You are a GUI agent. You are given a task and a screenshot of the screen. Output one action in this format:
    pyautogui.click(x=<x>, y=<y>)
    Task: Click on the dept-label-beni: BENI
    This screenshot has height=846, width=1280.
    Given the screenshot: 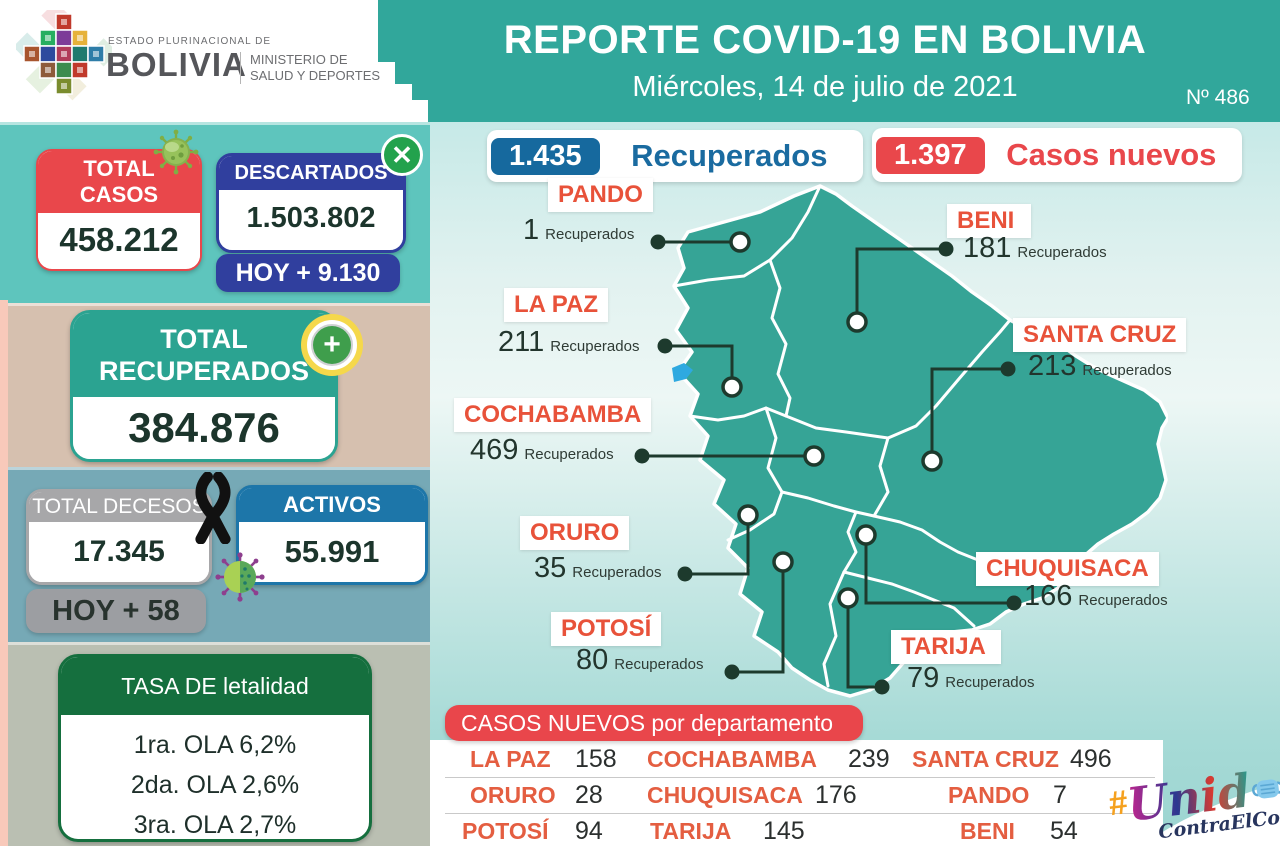 What is the action you would take?
    pyautogui.click(x=989, y=221)
    